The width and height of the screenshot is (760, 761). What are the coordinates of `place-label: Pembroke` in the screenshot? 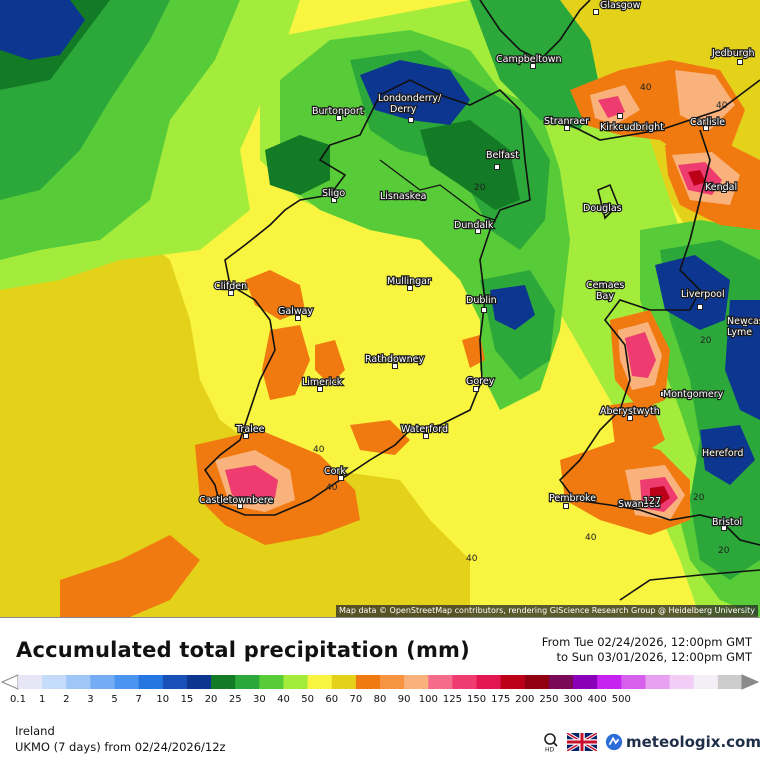 It's located at (573, 498).